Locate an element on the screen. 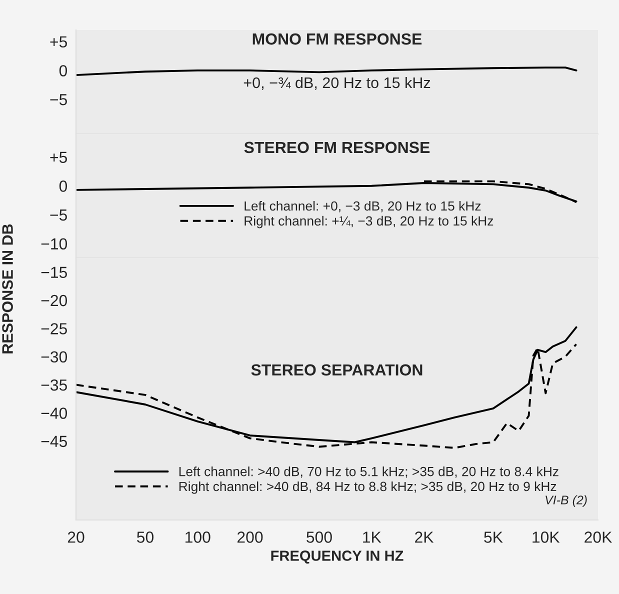 This screenshot has height=594, width=619. y-tick-label: −20 is located at coordinates (54, 300).